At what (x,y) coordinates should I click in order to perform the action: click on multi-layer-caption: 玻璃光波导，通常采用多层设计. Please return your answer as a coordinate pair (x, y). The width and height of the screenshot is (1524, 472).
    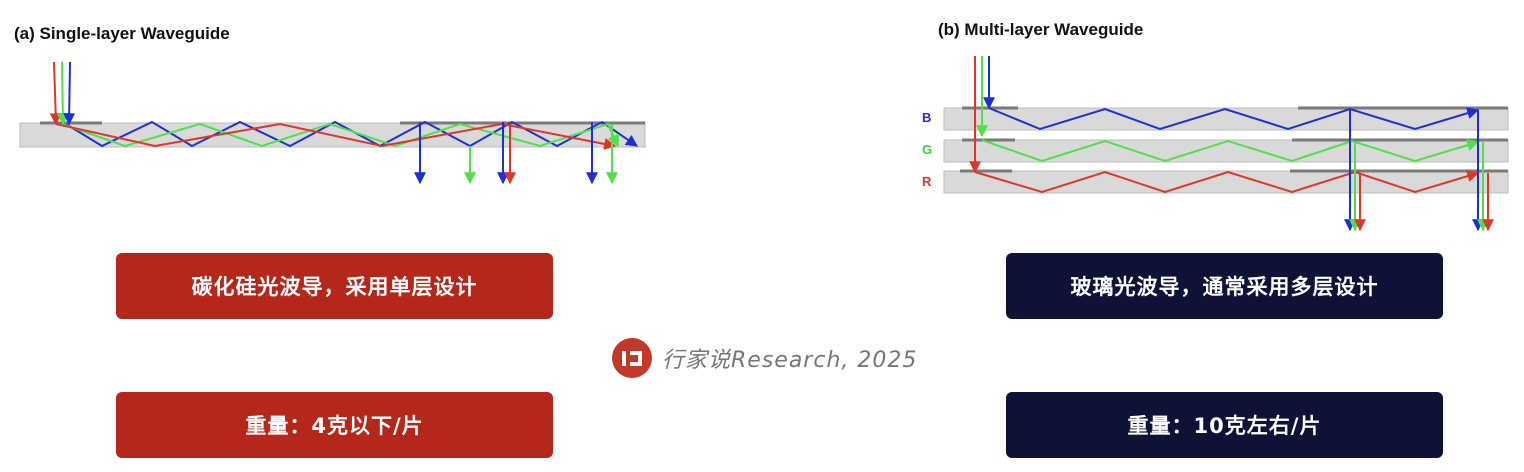
    Looking at the image, I should click on (1224, 286).